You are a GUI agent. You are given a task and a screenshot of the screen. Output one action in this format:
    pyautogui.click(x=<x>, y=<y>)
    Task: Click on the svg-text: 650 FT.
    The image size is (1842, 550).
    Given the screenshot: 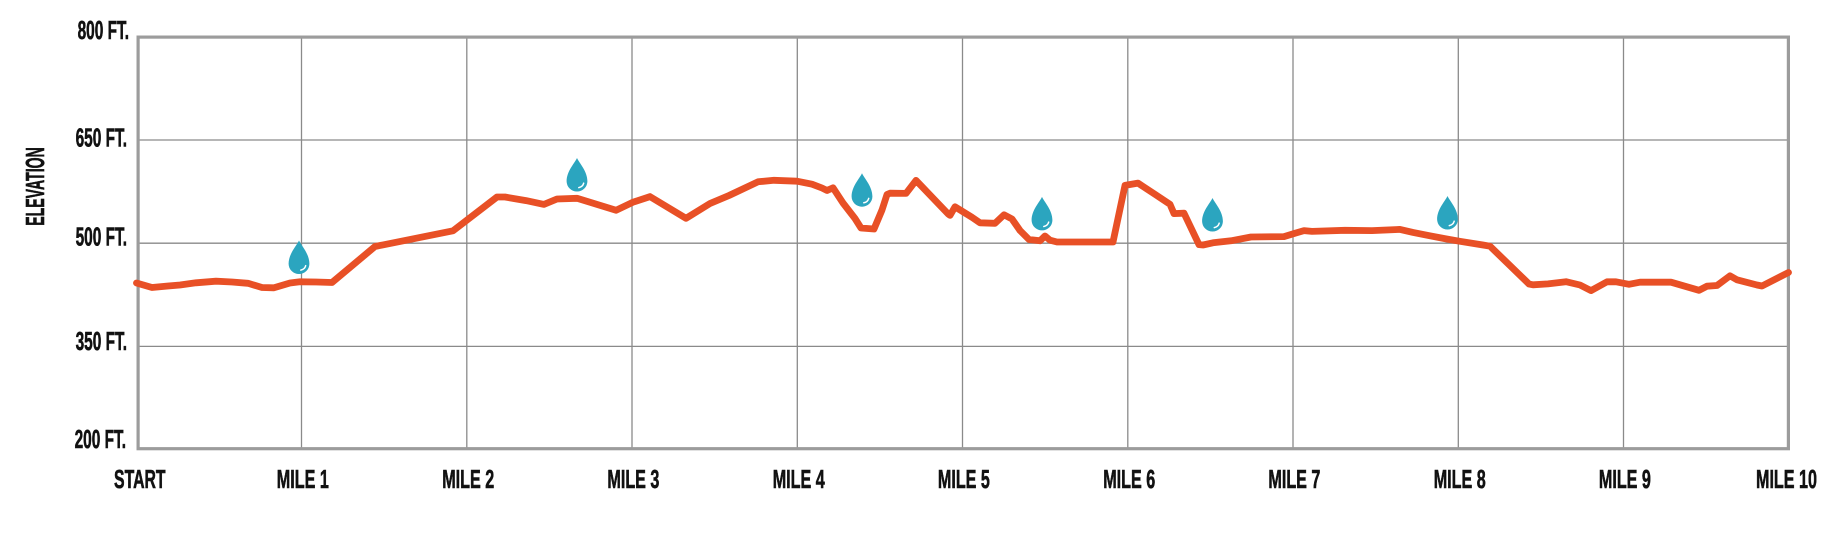 What is the action you would take?
    pyautogui.click(x=101, y=139)
    